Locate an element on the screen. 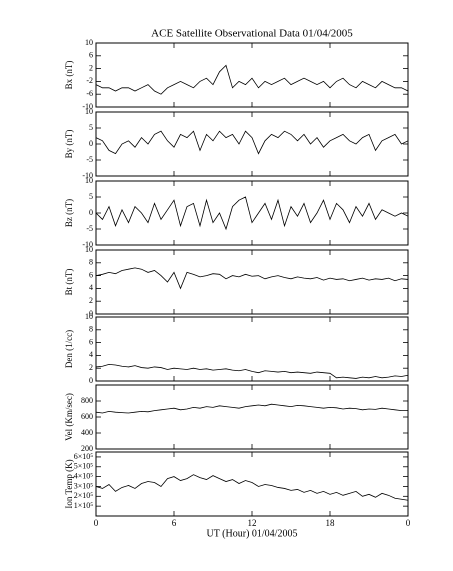 This screenshot has width=453, height=571. y-tick-label: 6×10⁵ is located at coordinates (84, 456).